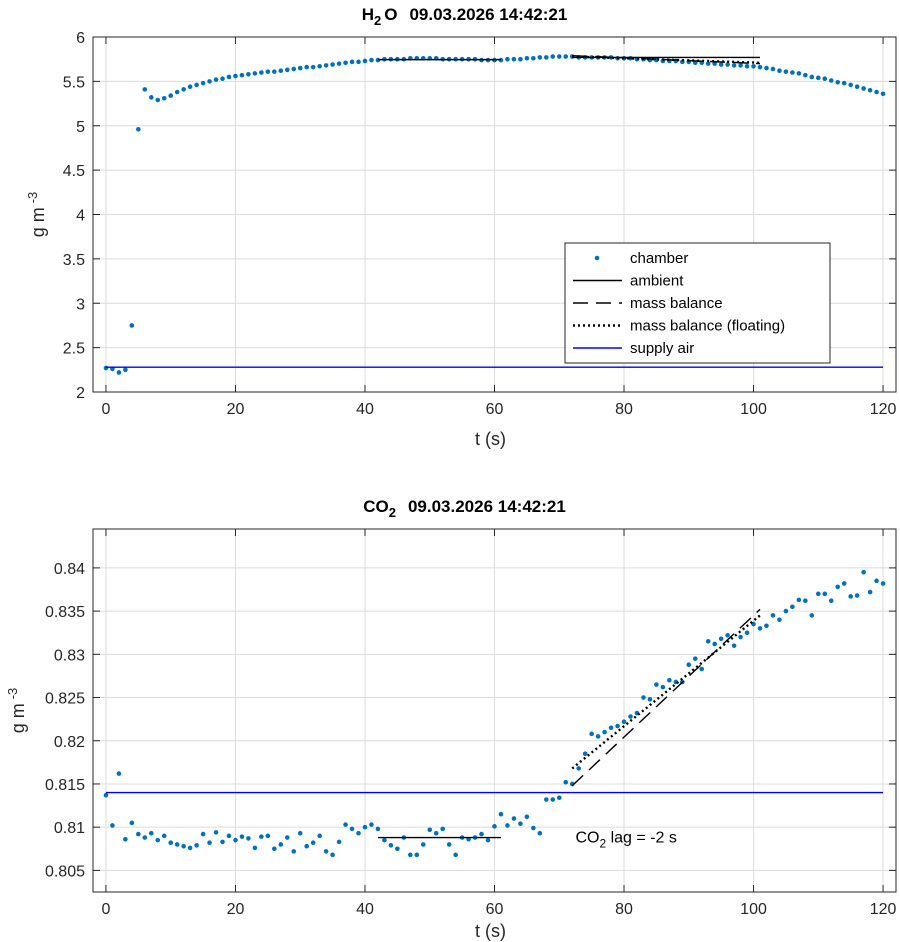  Describe the element at coordinates (12, 694) in the screenshot. I see `y-label-exponent: -3` at that location.